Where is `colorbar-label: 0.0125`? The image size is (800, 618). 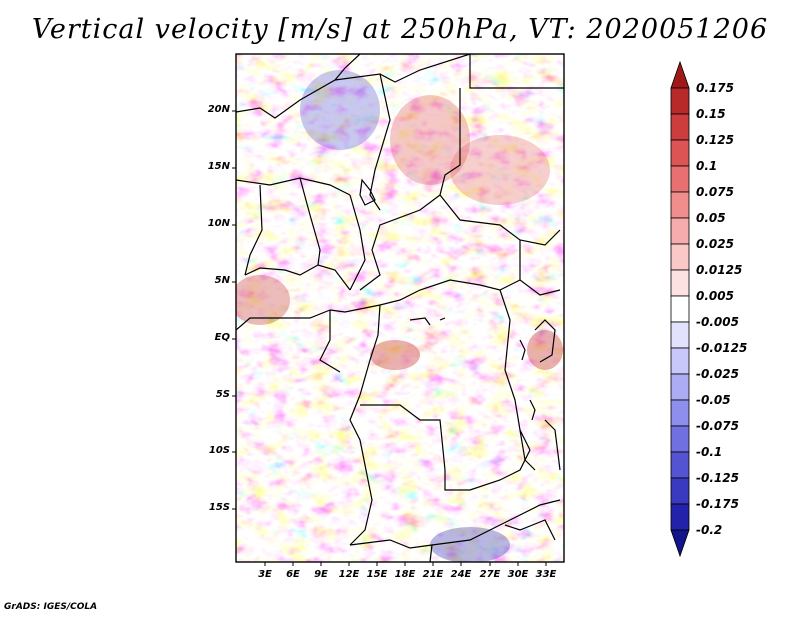 colorbar-label: 0.0125 is located at coordinates (719, 270).